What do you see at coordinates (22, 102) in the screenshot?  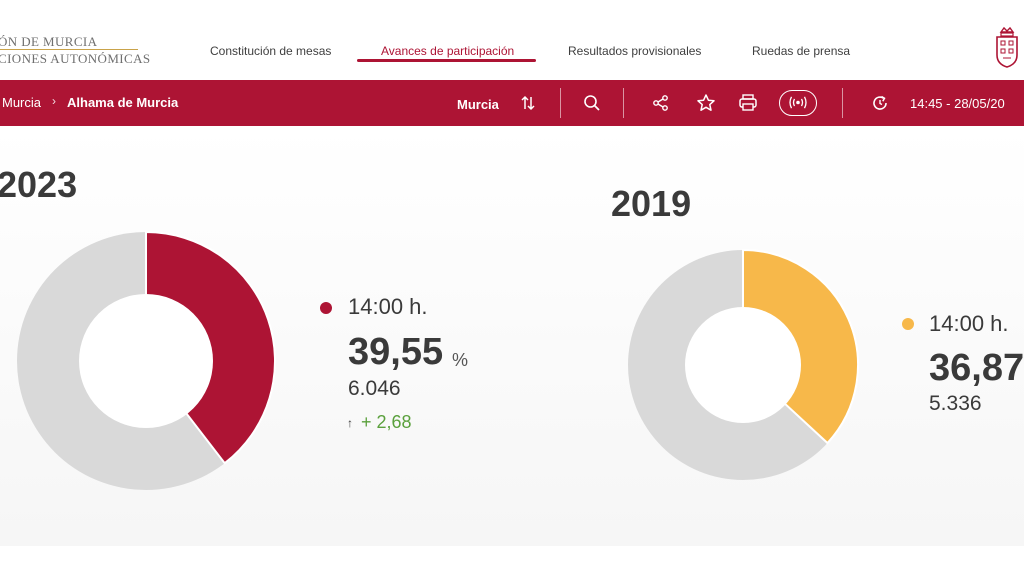 I see `breadcrumb-item-murcia: Murcia` at bounding box center [22, 102].